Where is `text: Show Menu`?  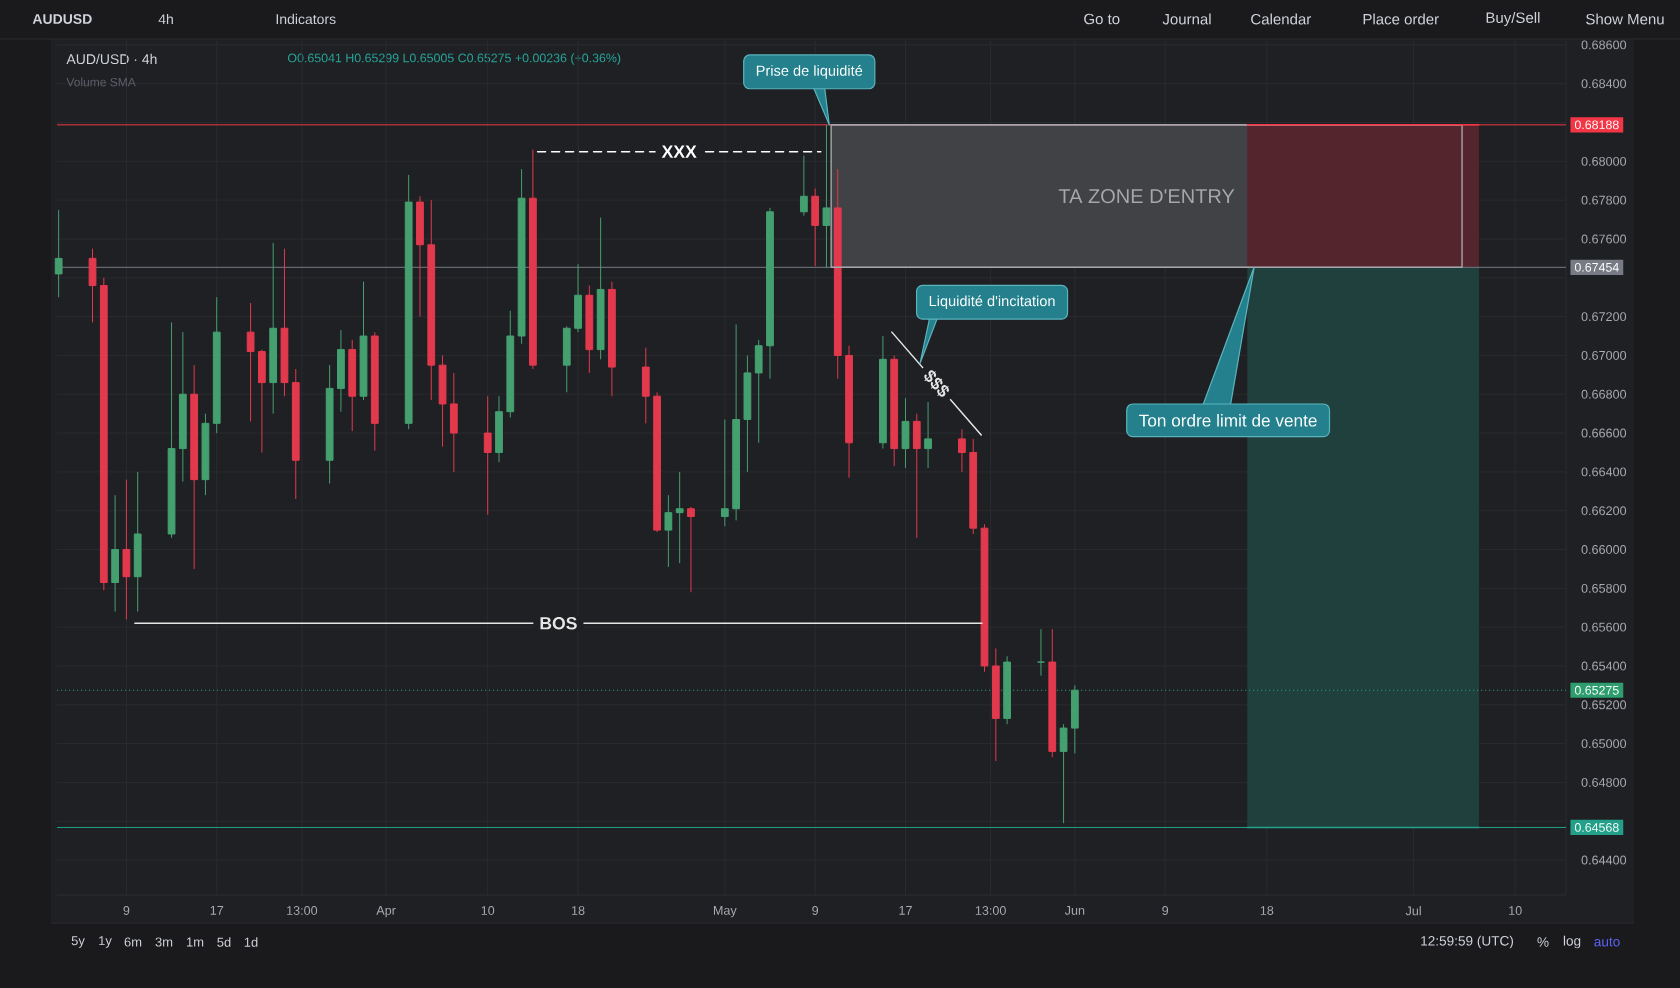
text: Show Menu is located at coordinates (1625, 19).